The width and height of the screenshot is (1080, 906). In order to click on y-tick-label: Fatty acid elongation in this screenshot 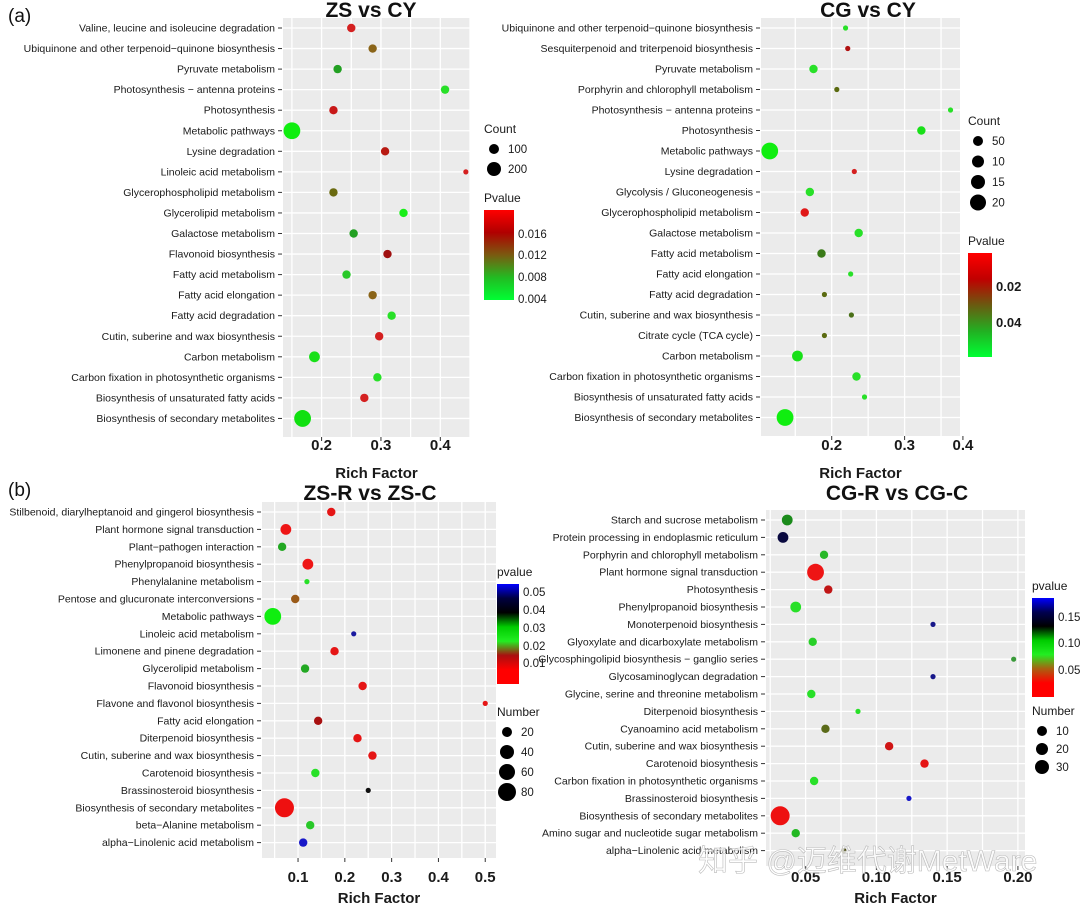, I will do `click(226, 296)`.